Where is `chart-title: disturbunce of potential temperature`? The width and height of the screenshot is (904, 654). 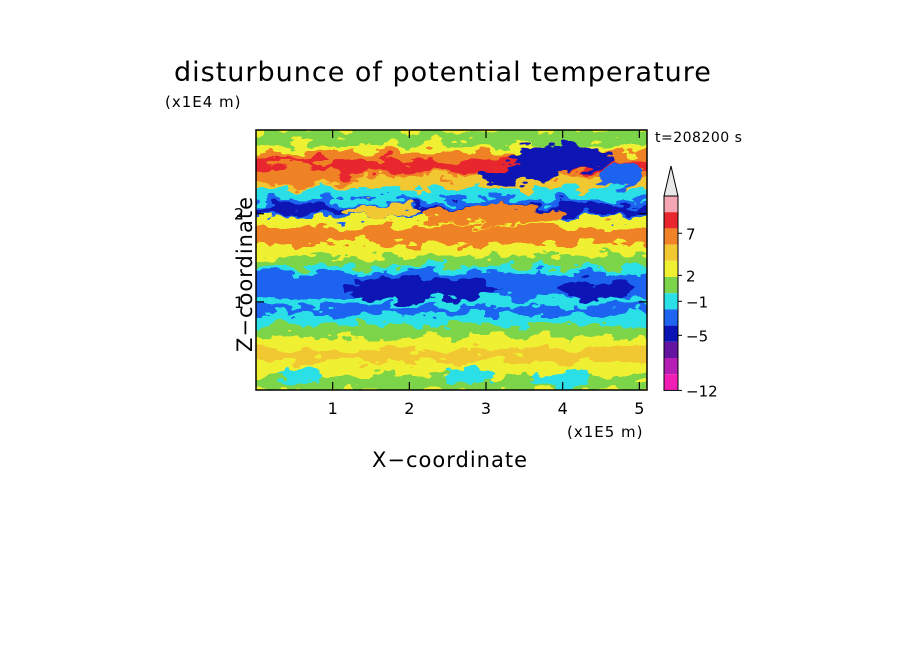
chart-title: disturbunce of potential temperature is located at coordinates (443, 72).